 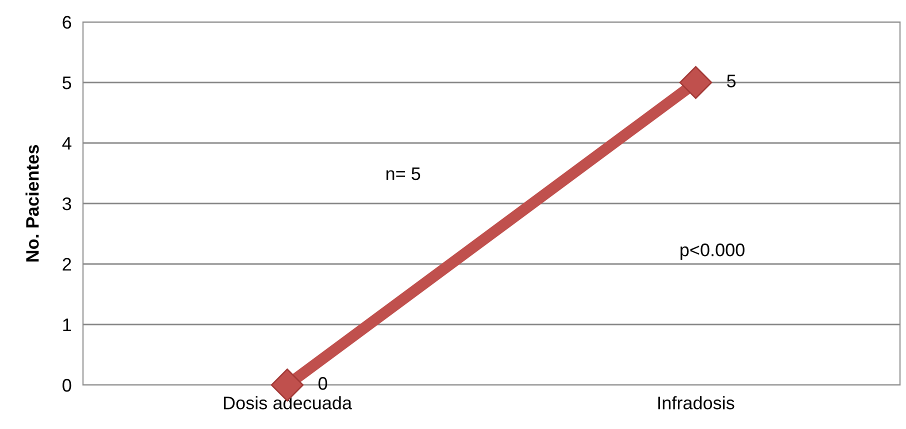 What do you see at coordinates (696, 403) in the screenshot?
I see `x-tick-label: Infradosis` at bounding box center [696, 403].